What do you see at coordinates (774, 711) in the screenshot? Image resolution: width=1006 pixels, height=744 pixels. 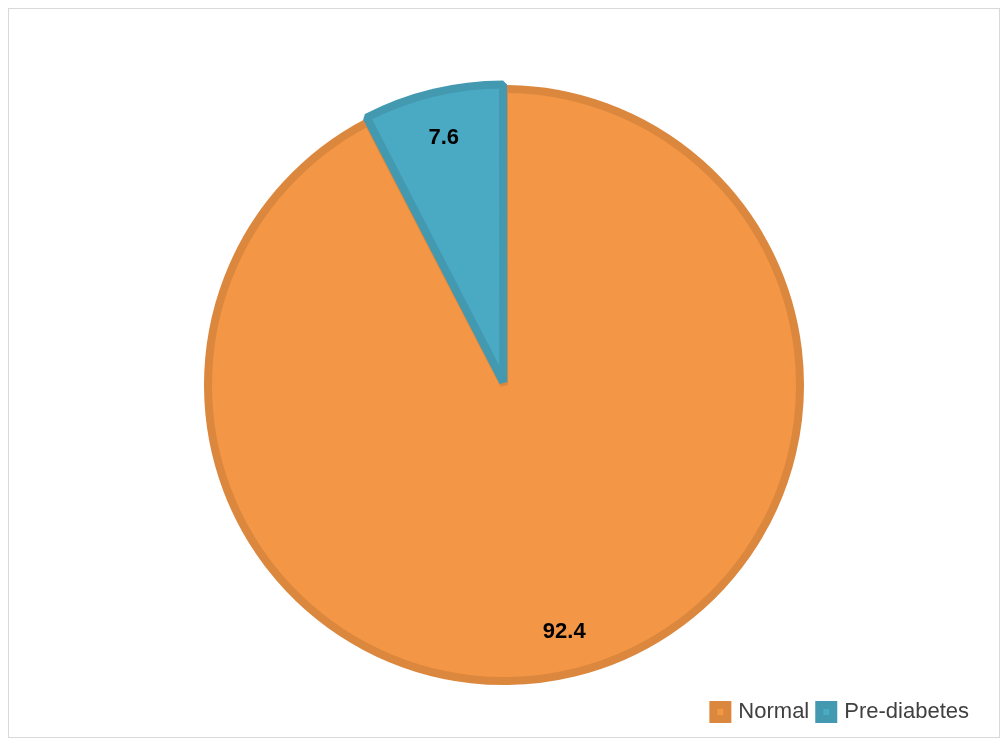 I see `legend-label: Normal` at bounding box center [774, 711].